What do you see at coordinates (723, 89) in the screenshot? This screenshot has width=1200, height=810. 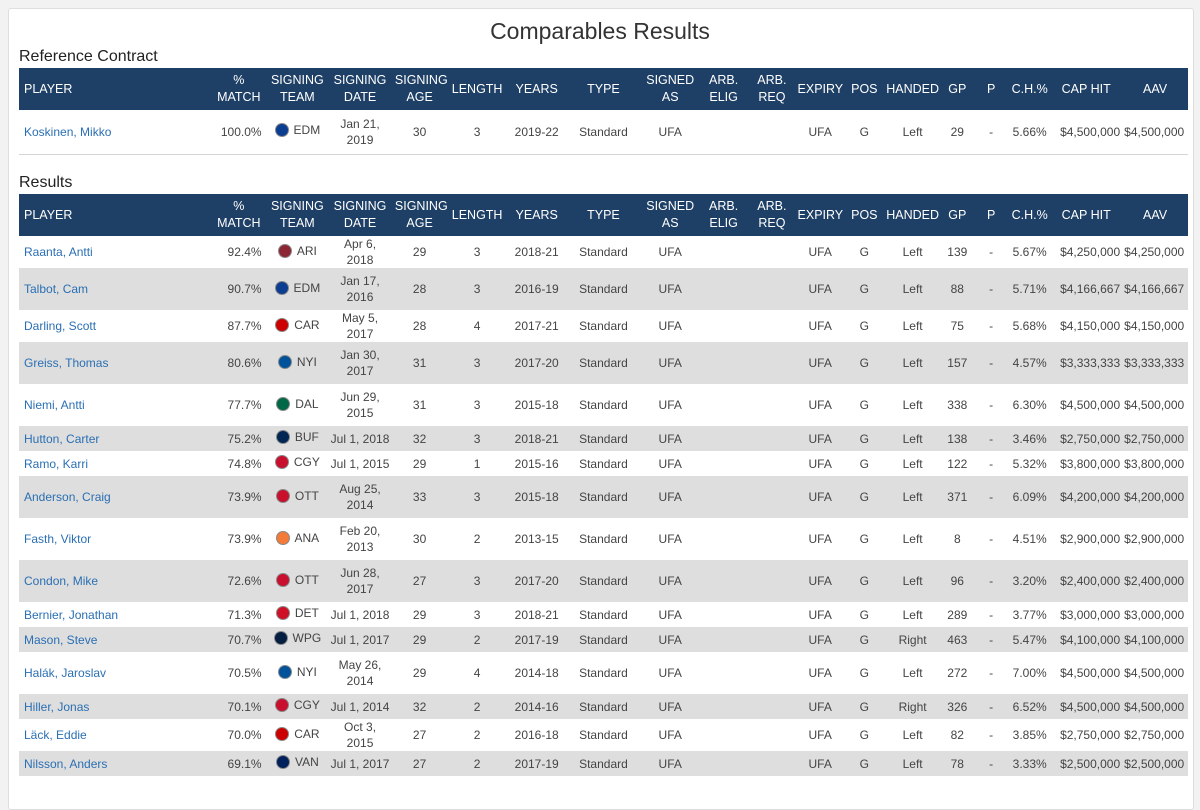 I see `reference-col-arb-elig: ARB. ELIG` at bounding box center [723, 89].